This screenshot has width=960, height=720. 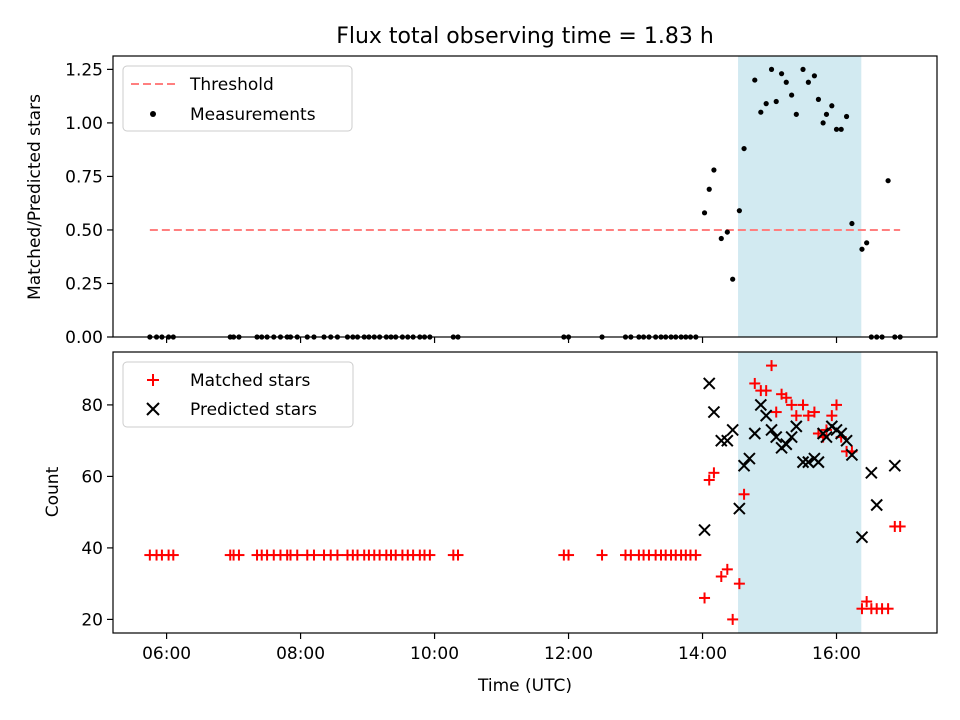 I want to click on x-axis-top, so click(x=501, y=340).